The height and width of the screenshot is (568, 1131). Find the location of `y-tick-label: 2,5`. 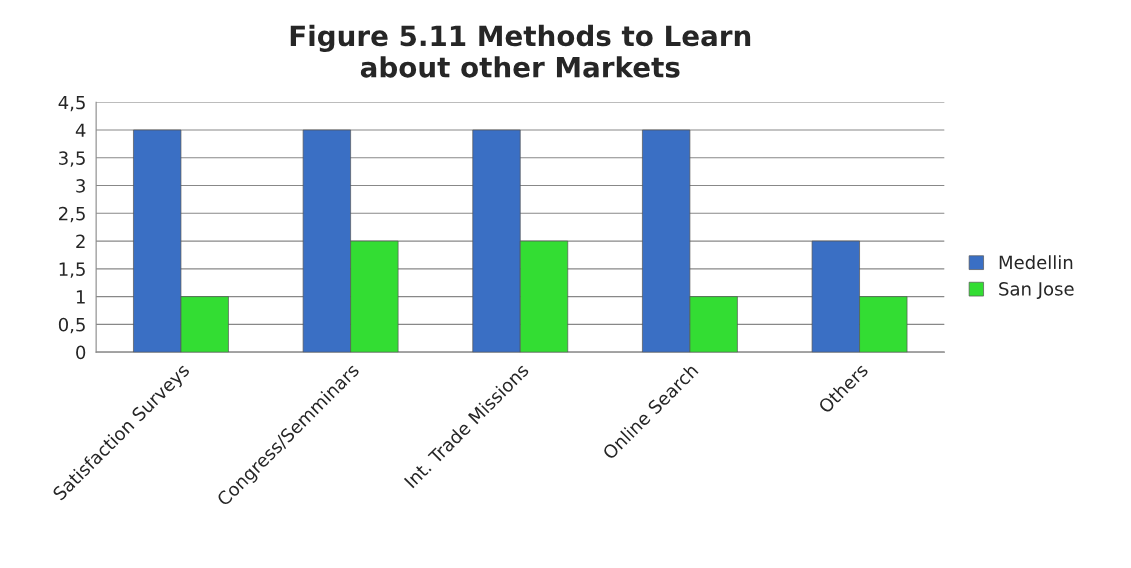

y-tick-label: 2,5 is located at coordinates (72, 214).